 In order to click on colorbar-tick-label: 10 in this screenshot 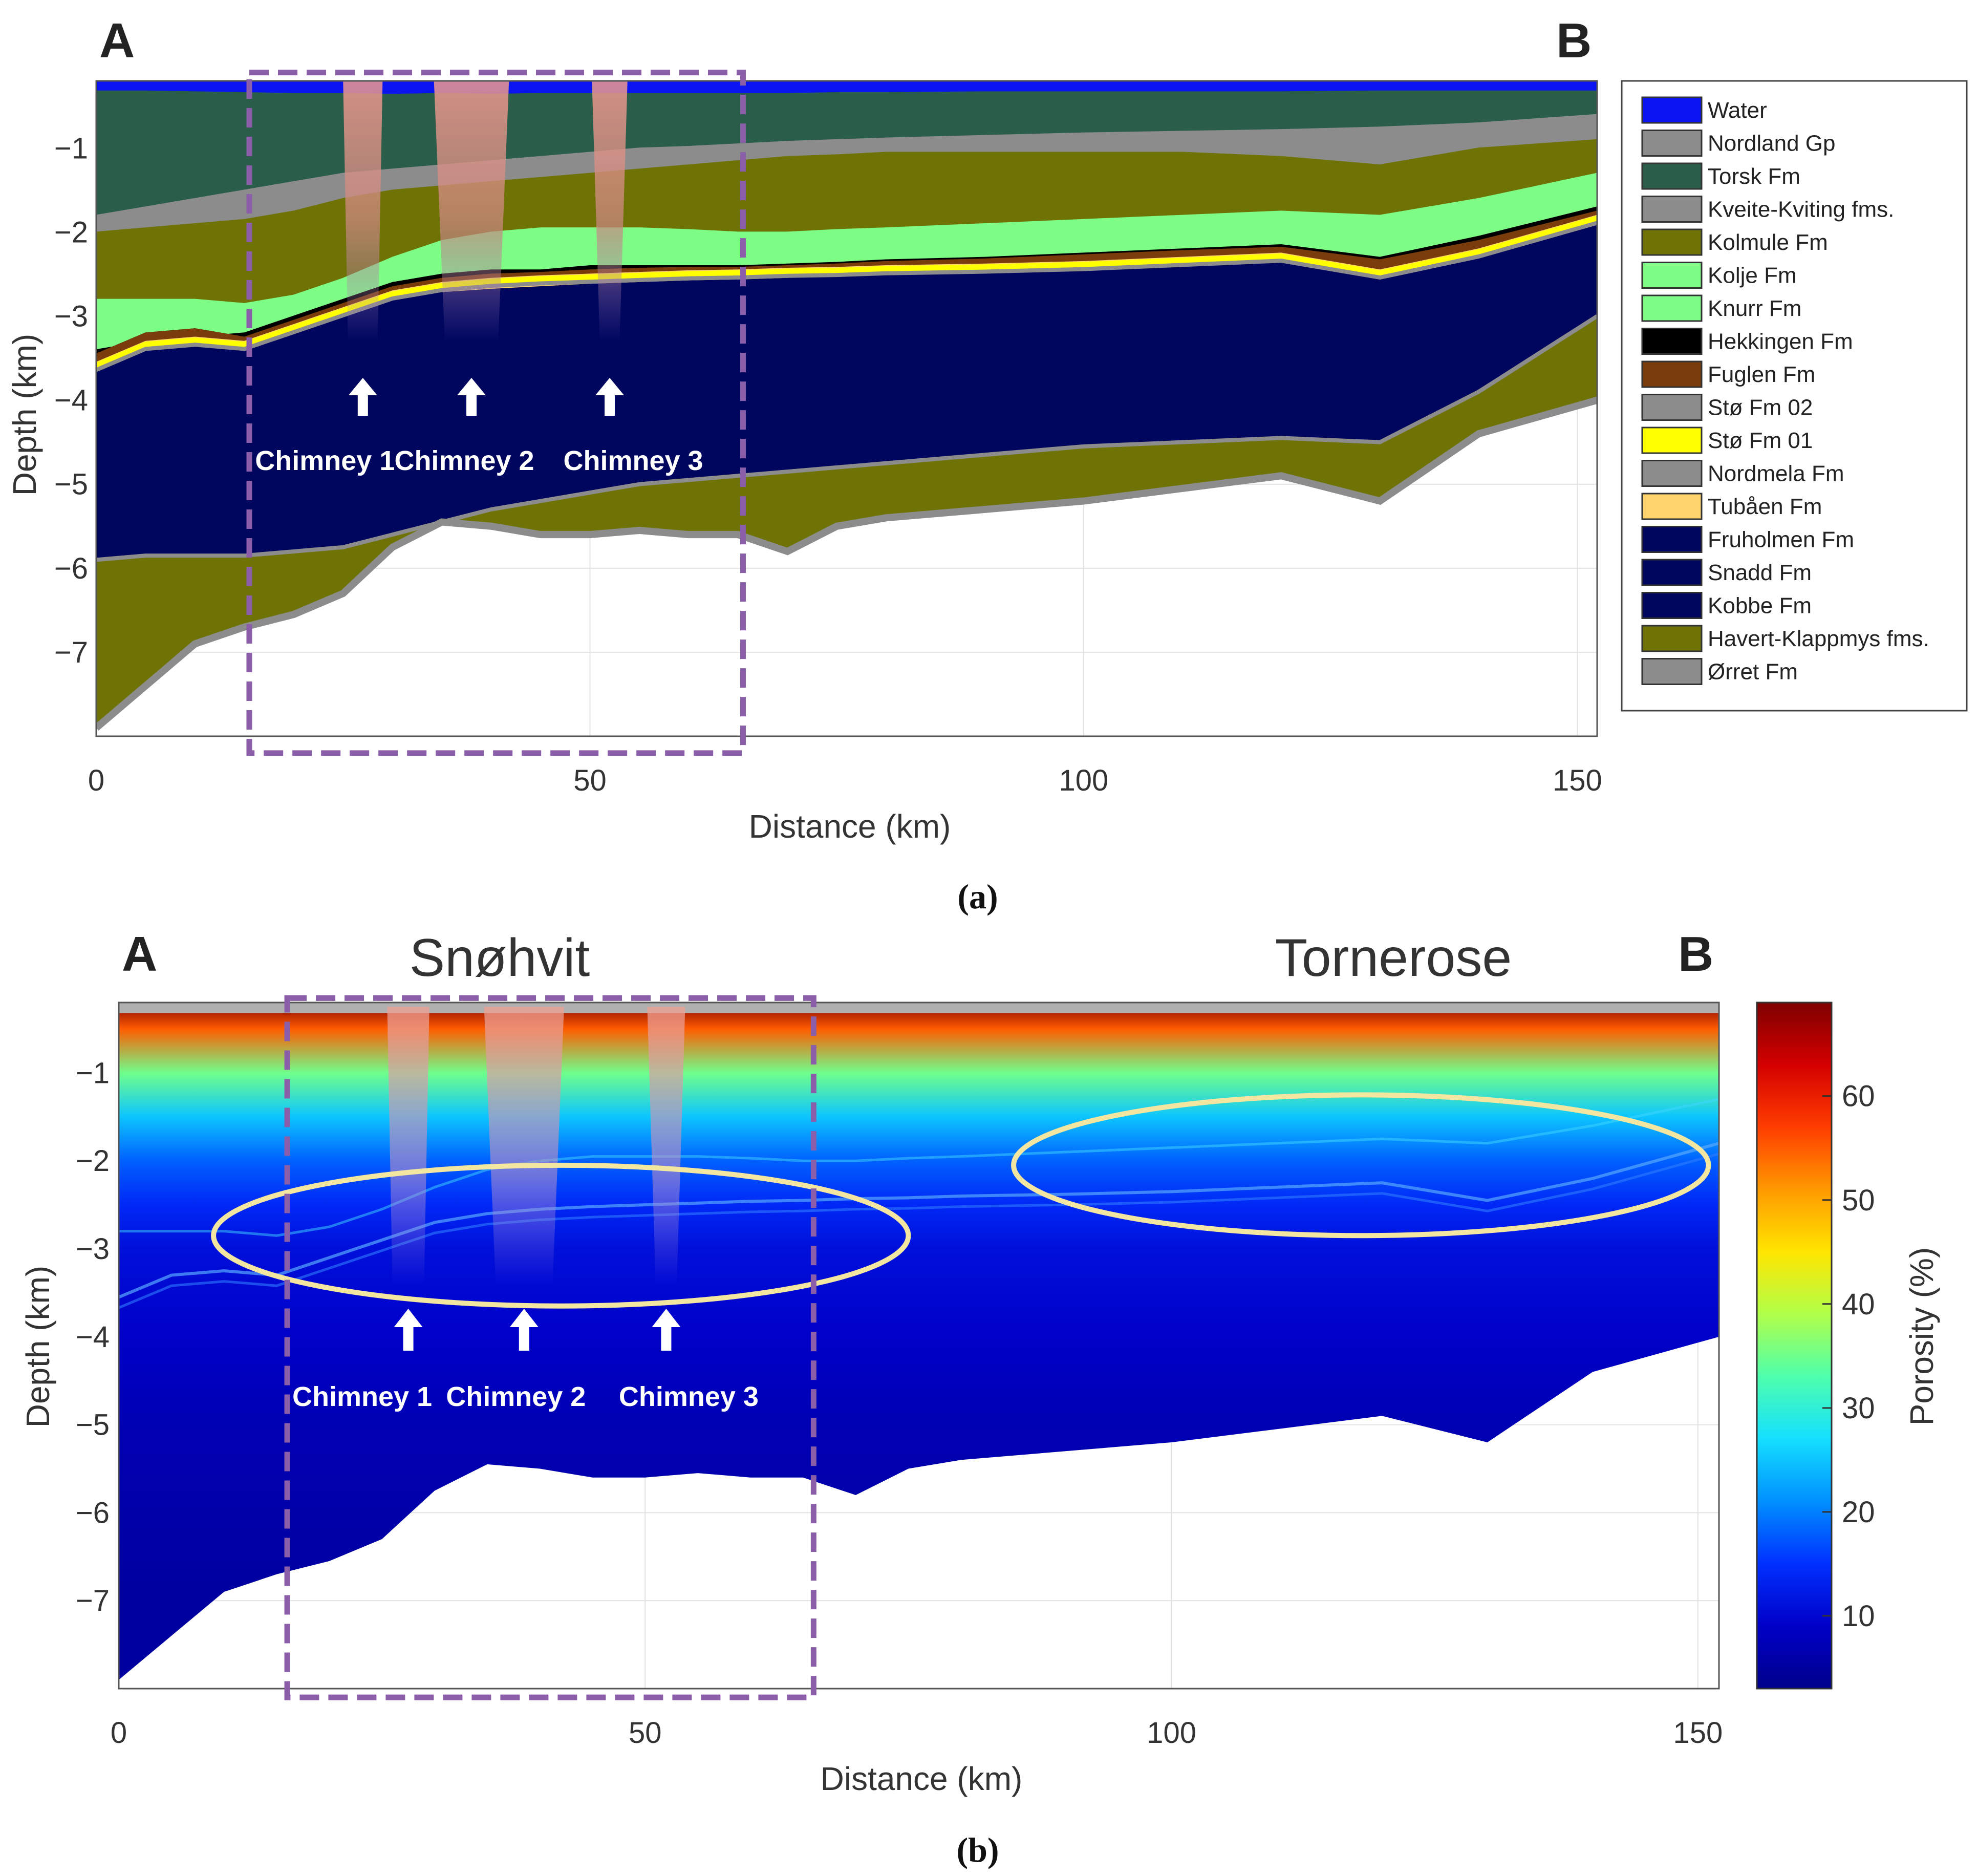, I will do `click(1858, 1616)`.